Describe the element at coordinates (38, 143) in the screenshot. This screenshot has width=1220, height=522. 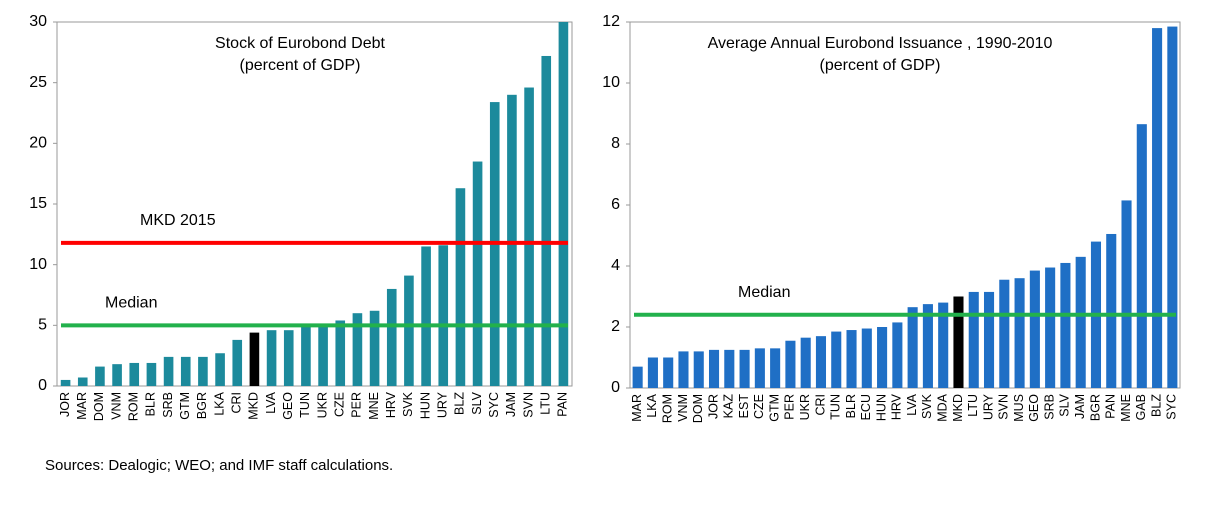
I see `y-tick-label: 20` at that location.